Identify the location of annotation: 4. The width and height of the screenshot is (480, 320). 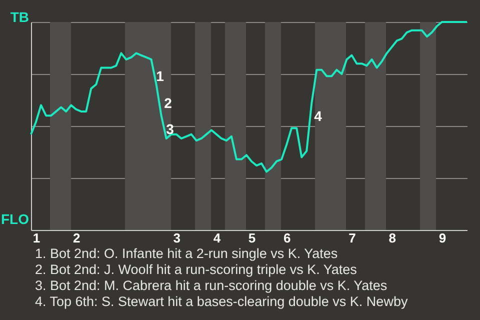
(318, 116).